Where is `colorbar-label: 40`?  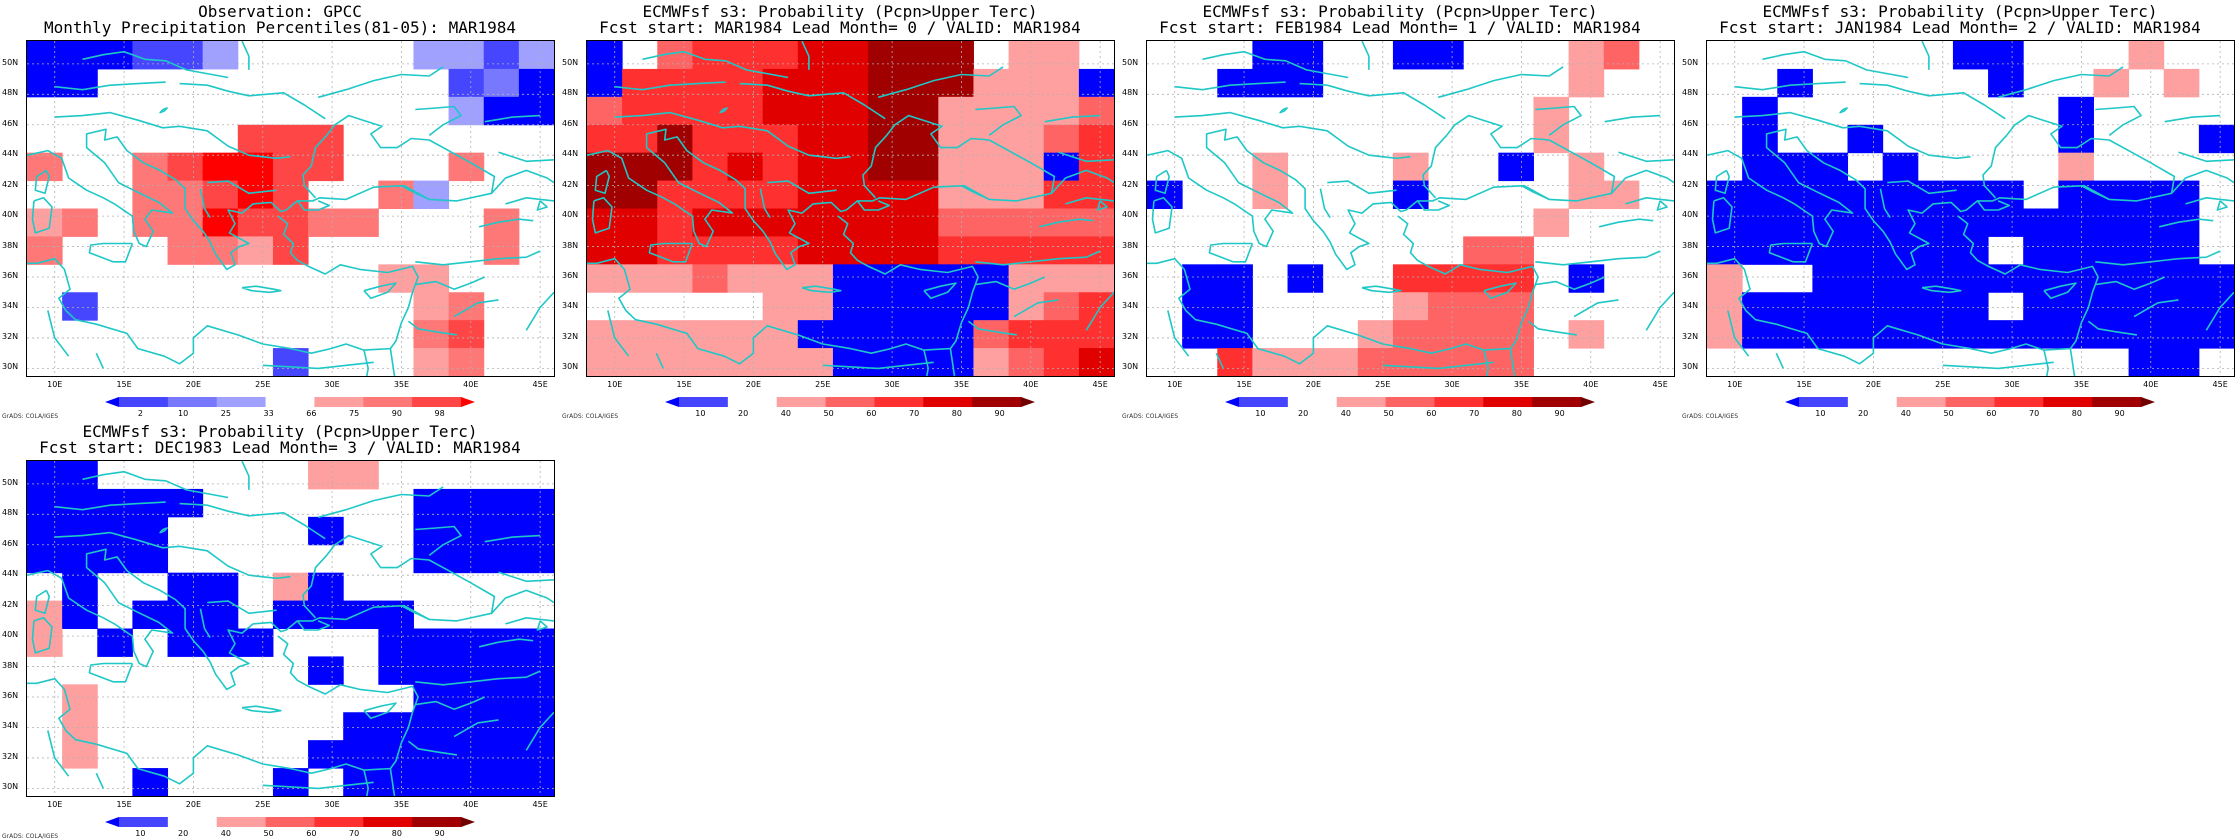
colorbar-label: 40 is located at coordinates (1345, 413).